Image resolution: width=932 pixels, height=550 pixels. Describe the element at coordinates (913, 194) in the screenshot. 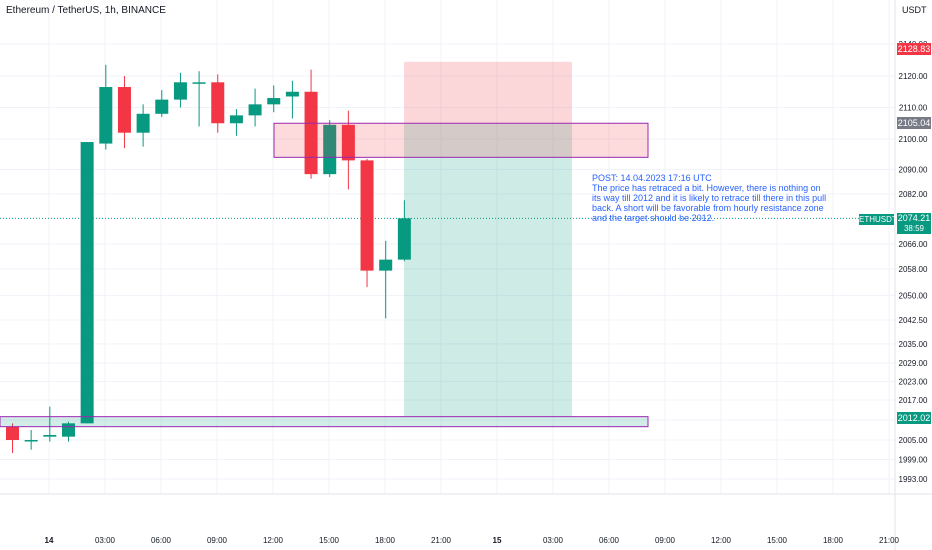

I see `price-tick-label: 2082.00` at that location.